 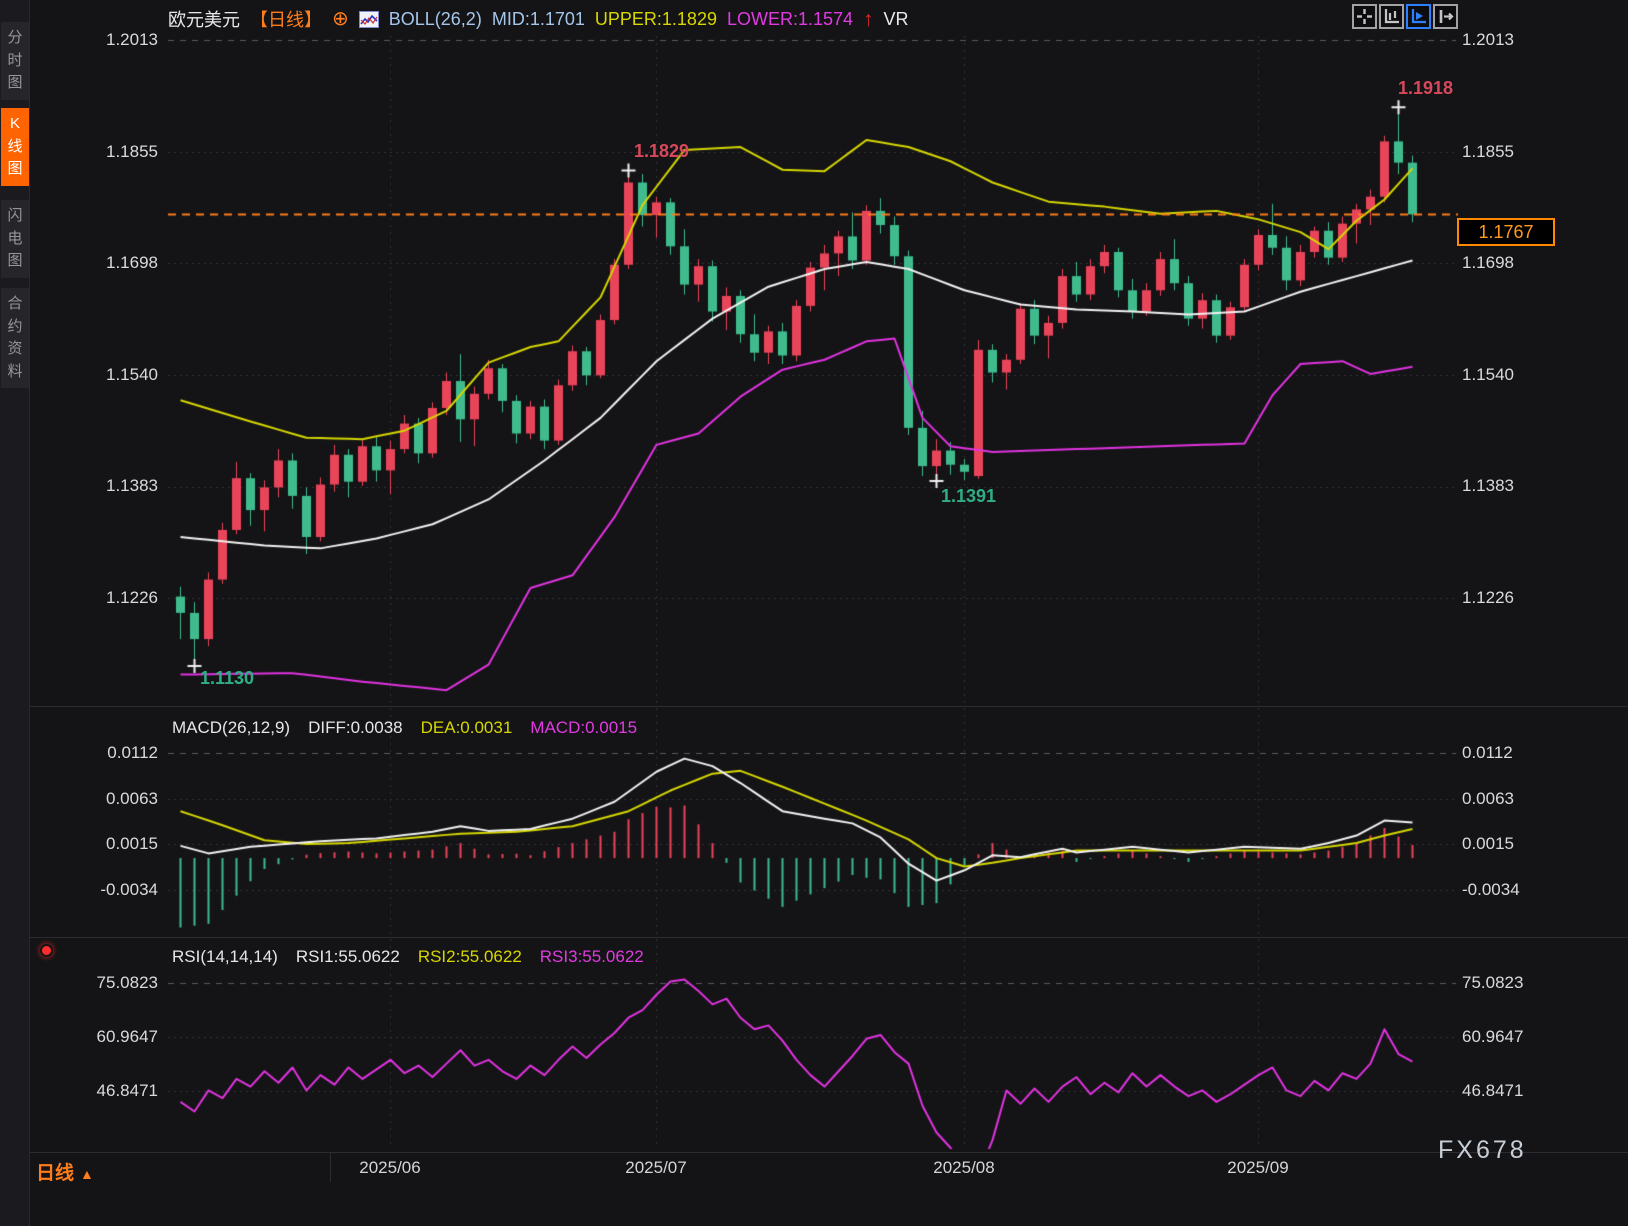 What do you see at coordinates (969, 496) in the screenshot?
I see `annotation-aug-low: 1.1391` at bounding box center [969, 496].